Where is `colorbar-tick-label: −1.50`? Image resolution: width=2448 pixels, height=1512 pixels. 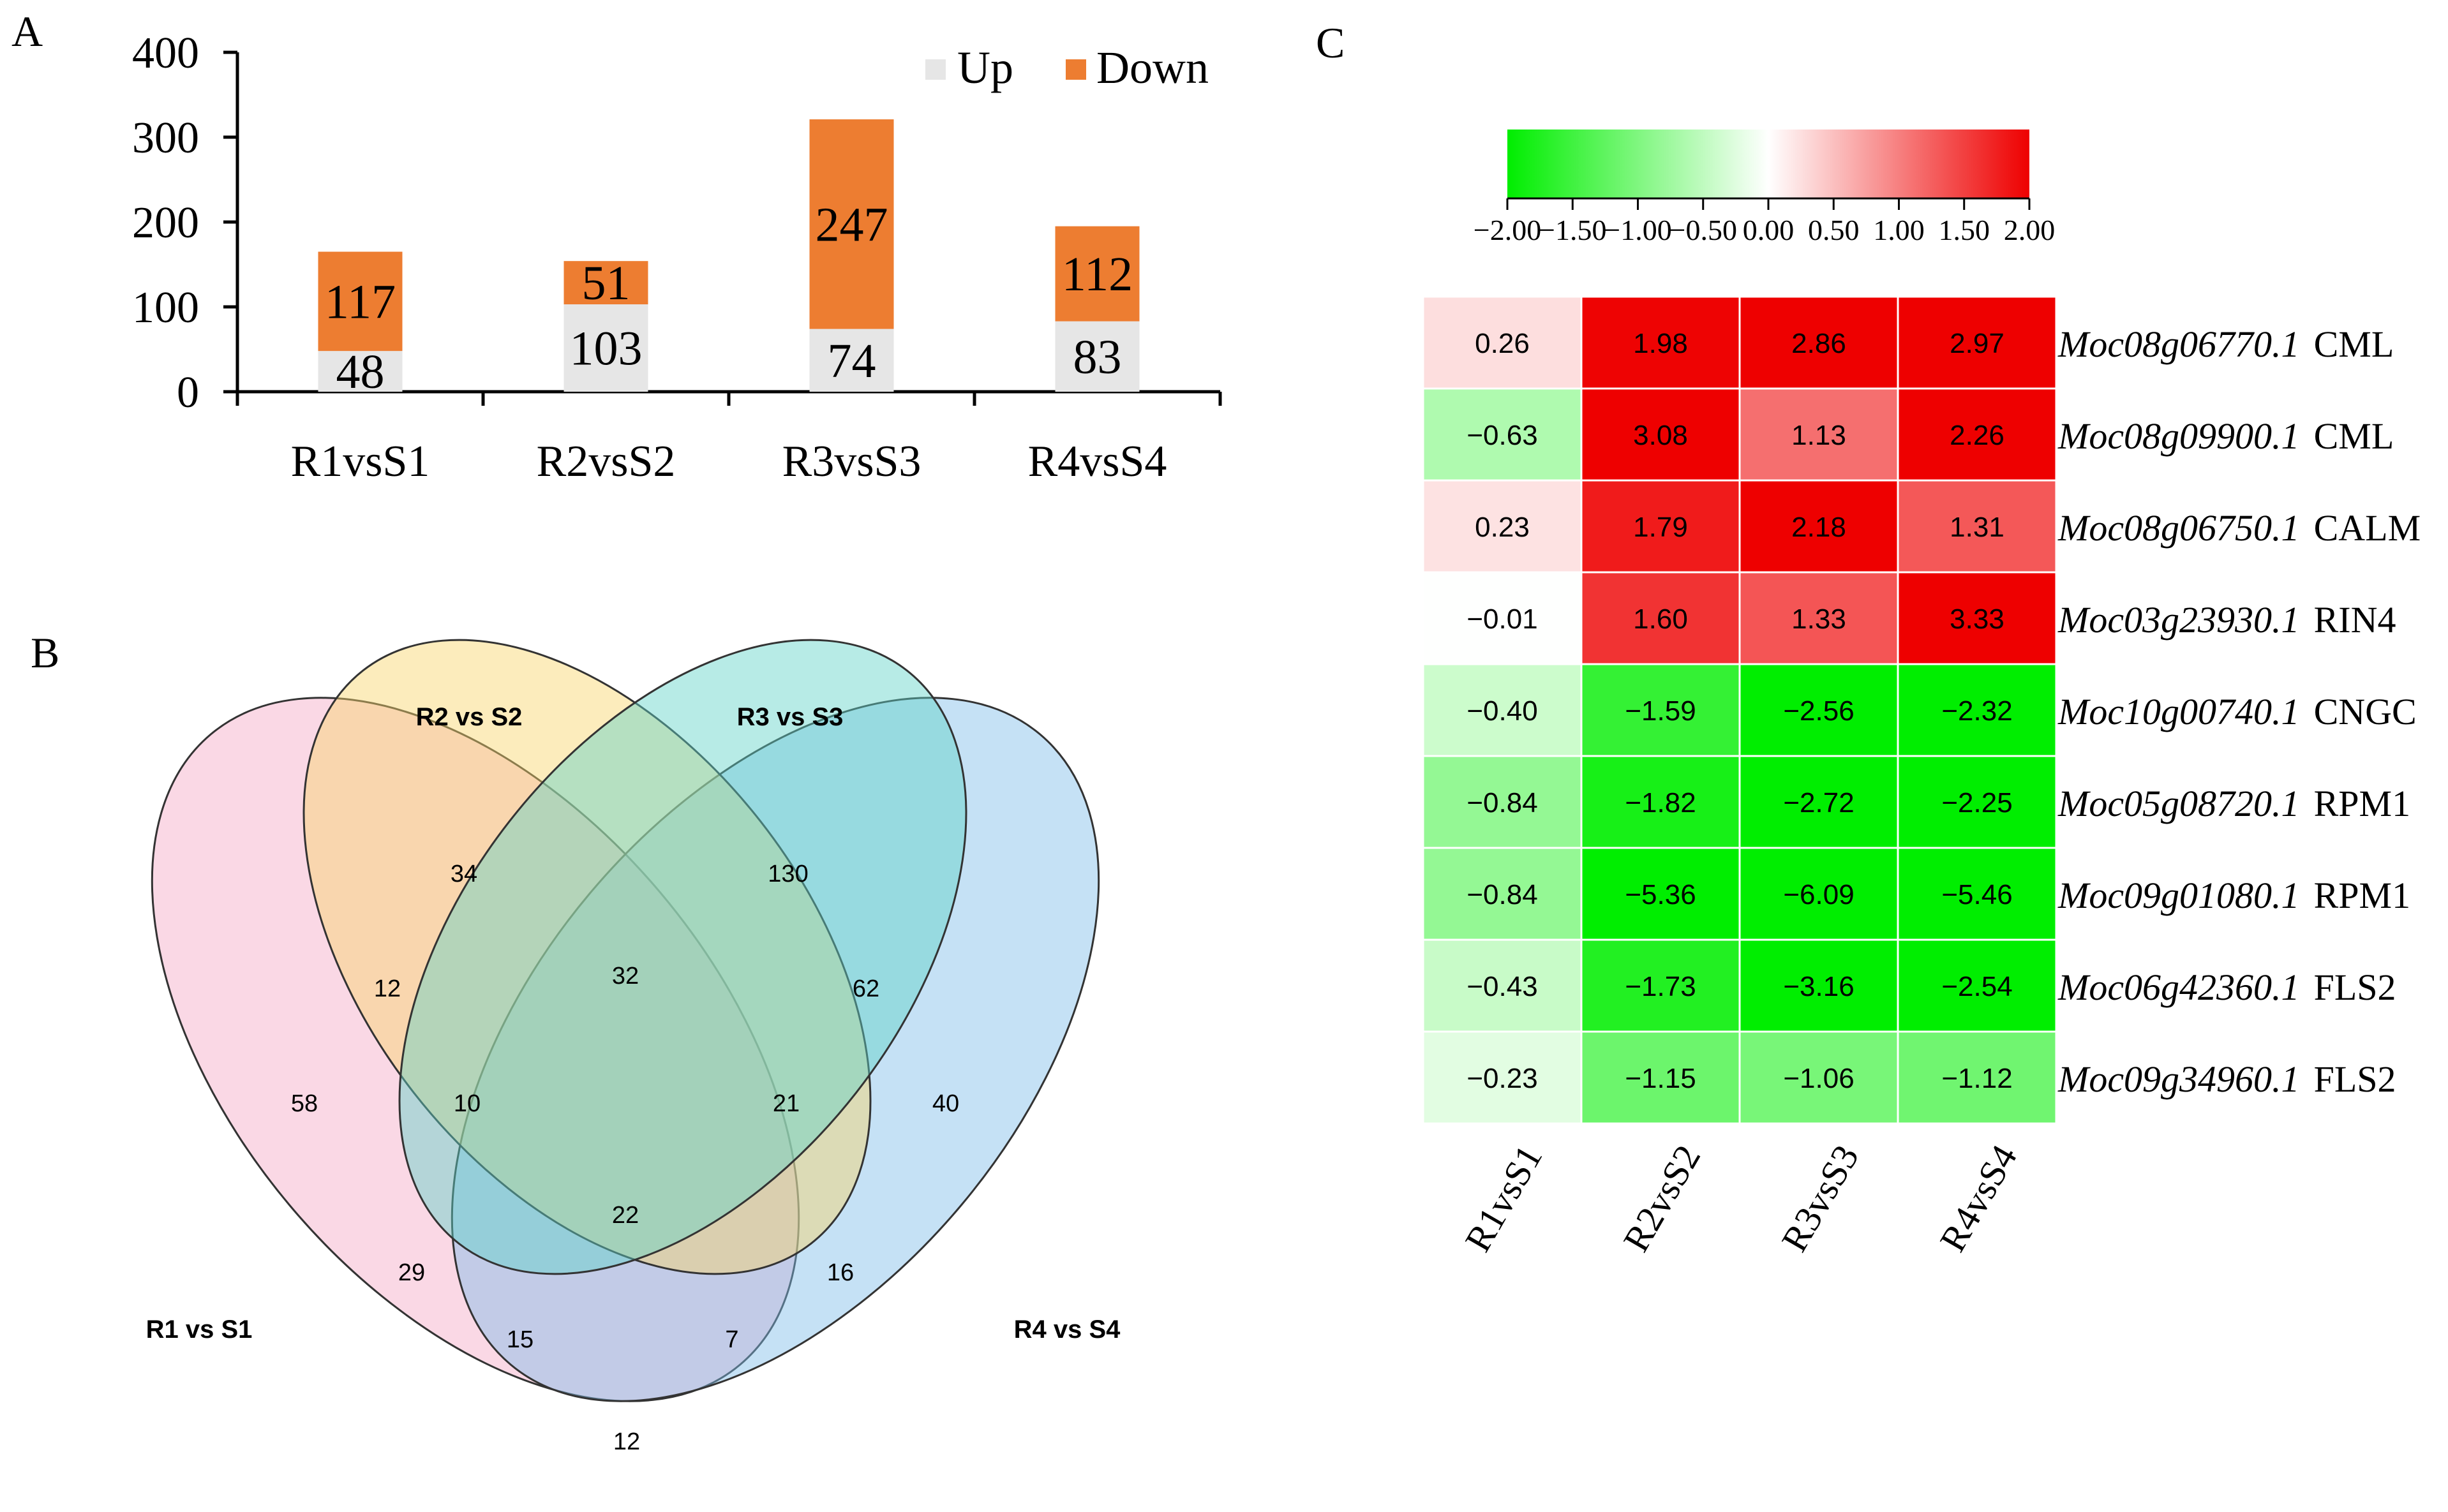
colorbar-tick-label: −1.50 is located at coordinates (1572, 230).